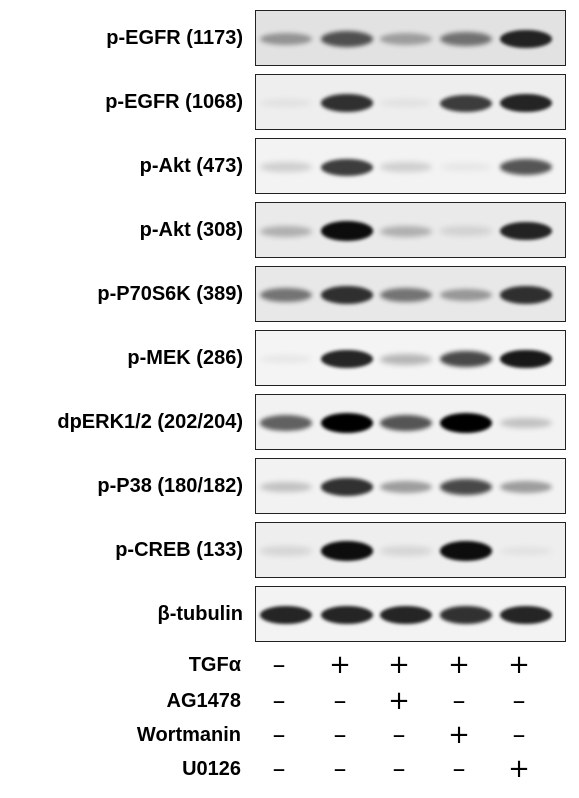 Image resolution: width=579 pixels, height=798 pixels. What do you see at coordinates (179, 550) in the screenshot?
I see `blot-label: p-CREB (133)` at bounding box center [179, 550].